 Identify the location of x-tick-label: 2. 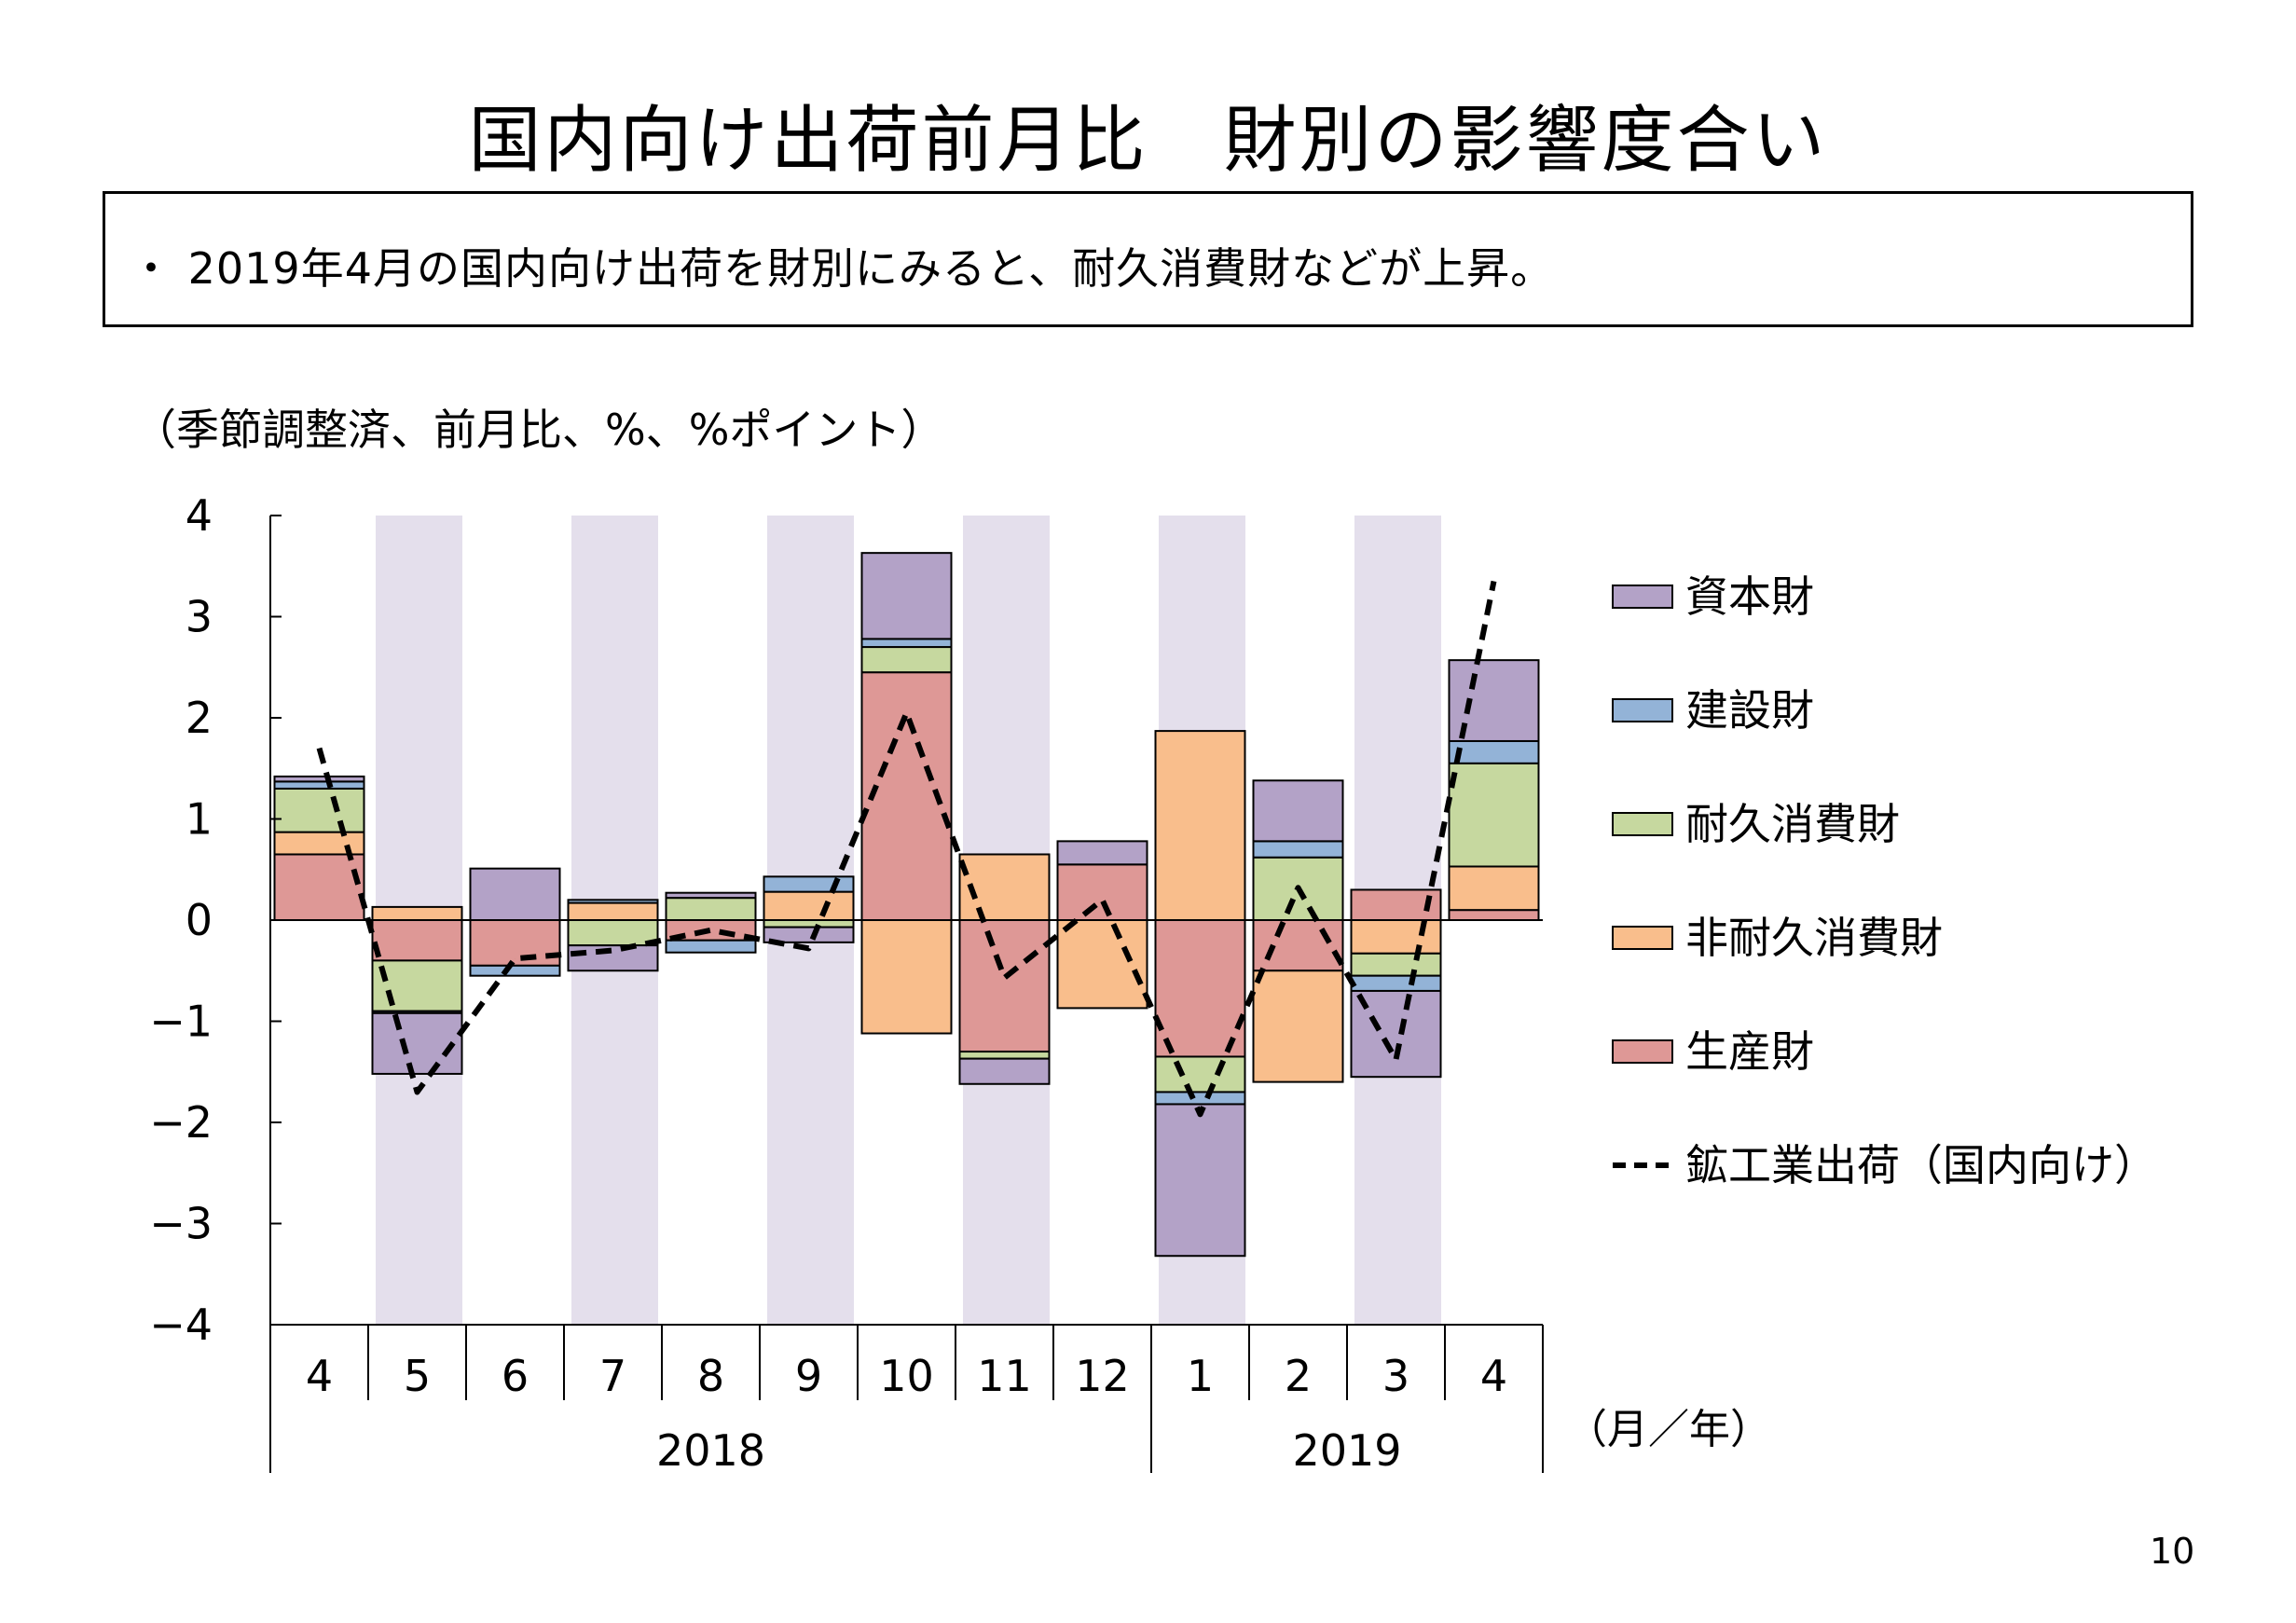
(1298, 1376).